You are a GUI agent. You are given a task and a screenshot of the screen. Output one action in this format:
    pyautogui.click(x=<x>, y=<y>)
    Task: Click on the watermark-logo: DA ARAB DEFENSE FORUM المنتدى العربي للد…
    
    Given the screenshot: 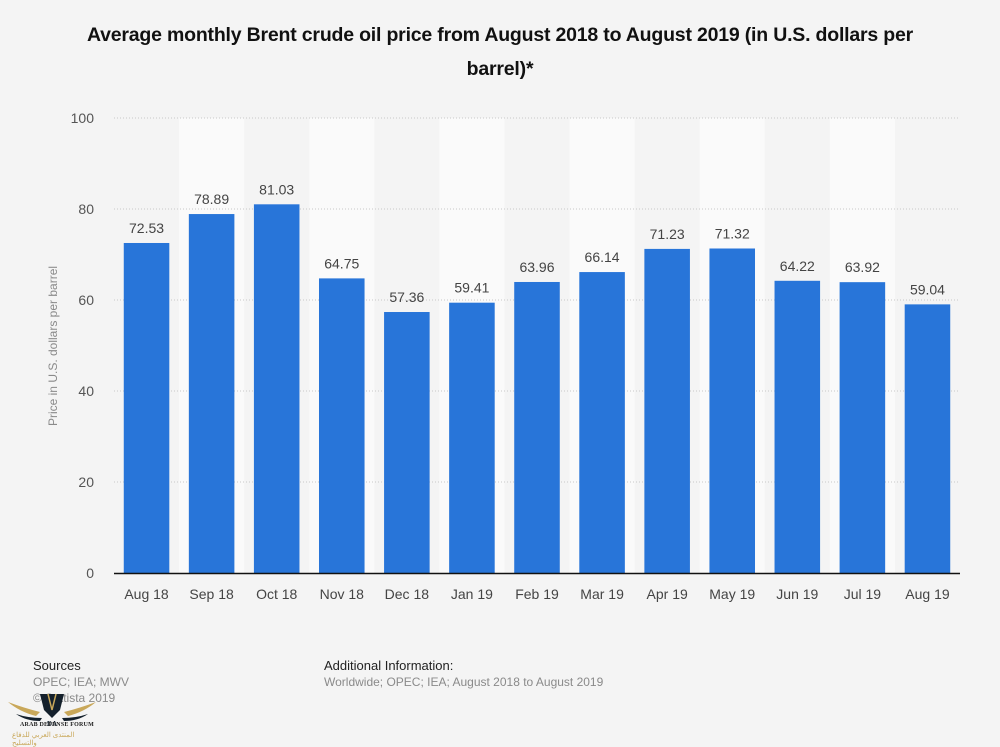 What is the action you would take?
    pyautogui.click(x=52, y=717)
    